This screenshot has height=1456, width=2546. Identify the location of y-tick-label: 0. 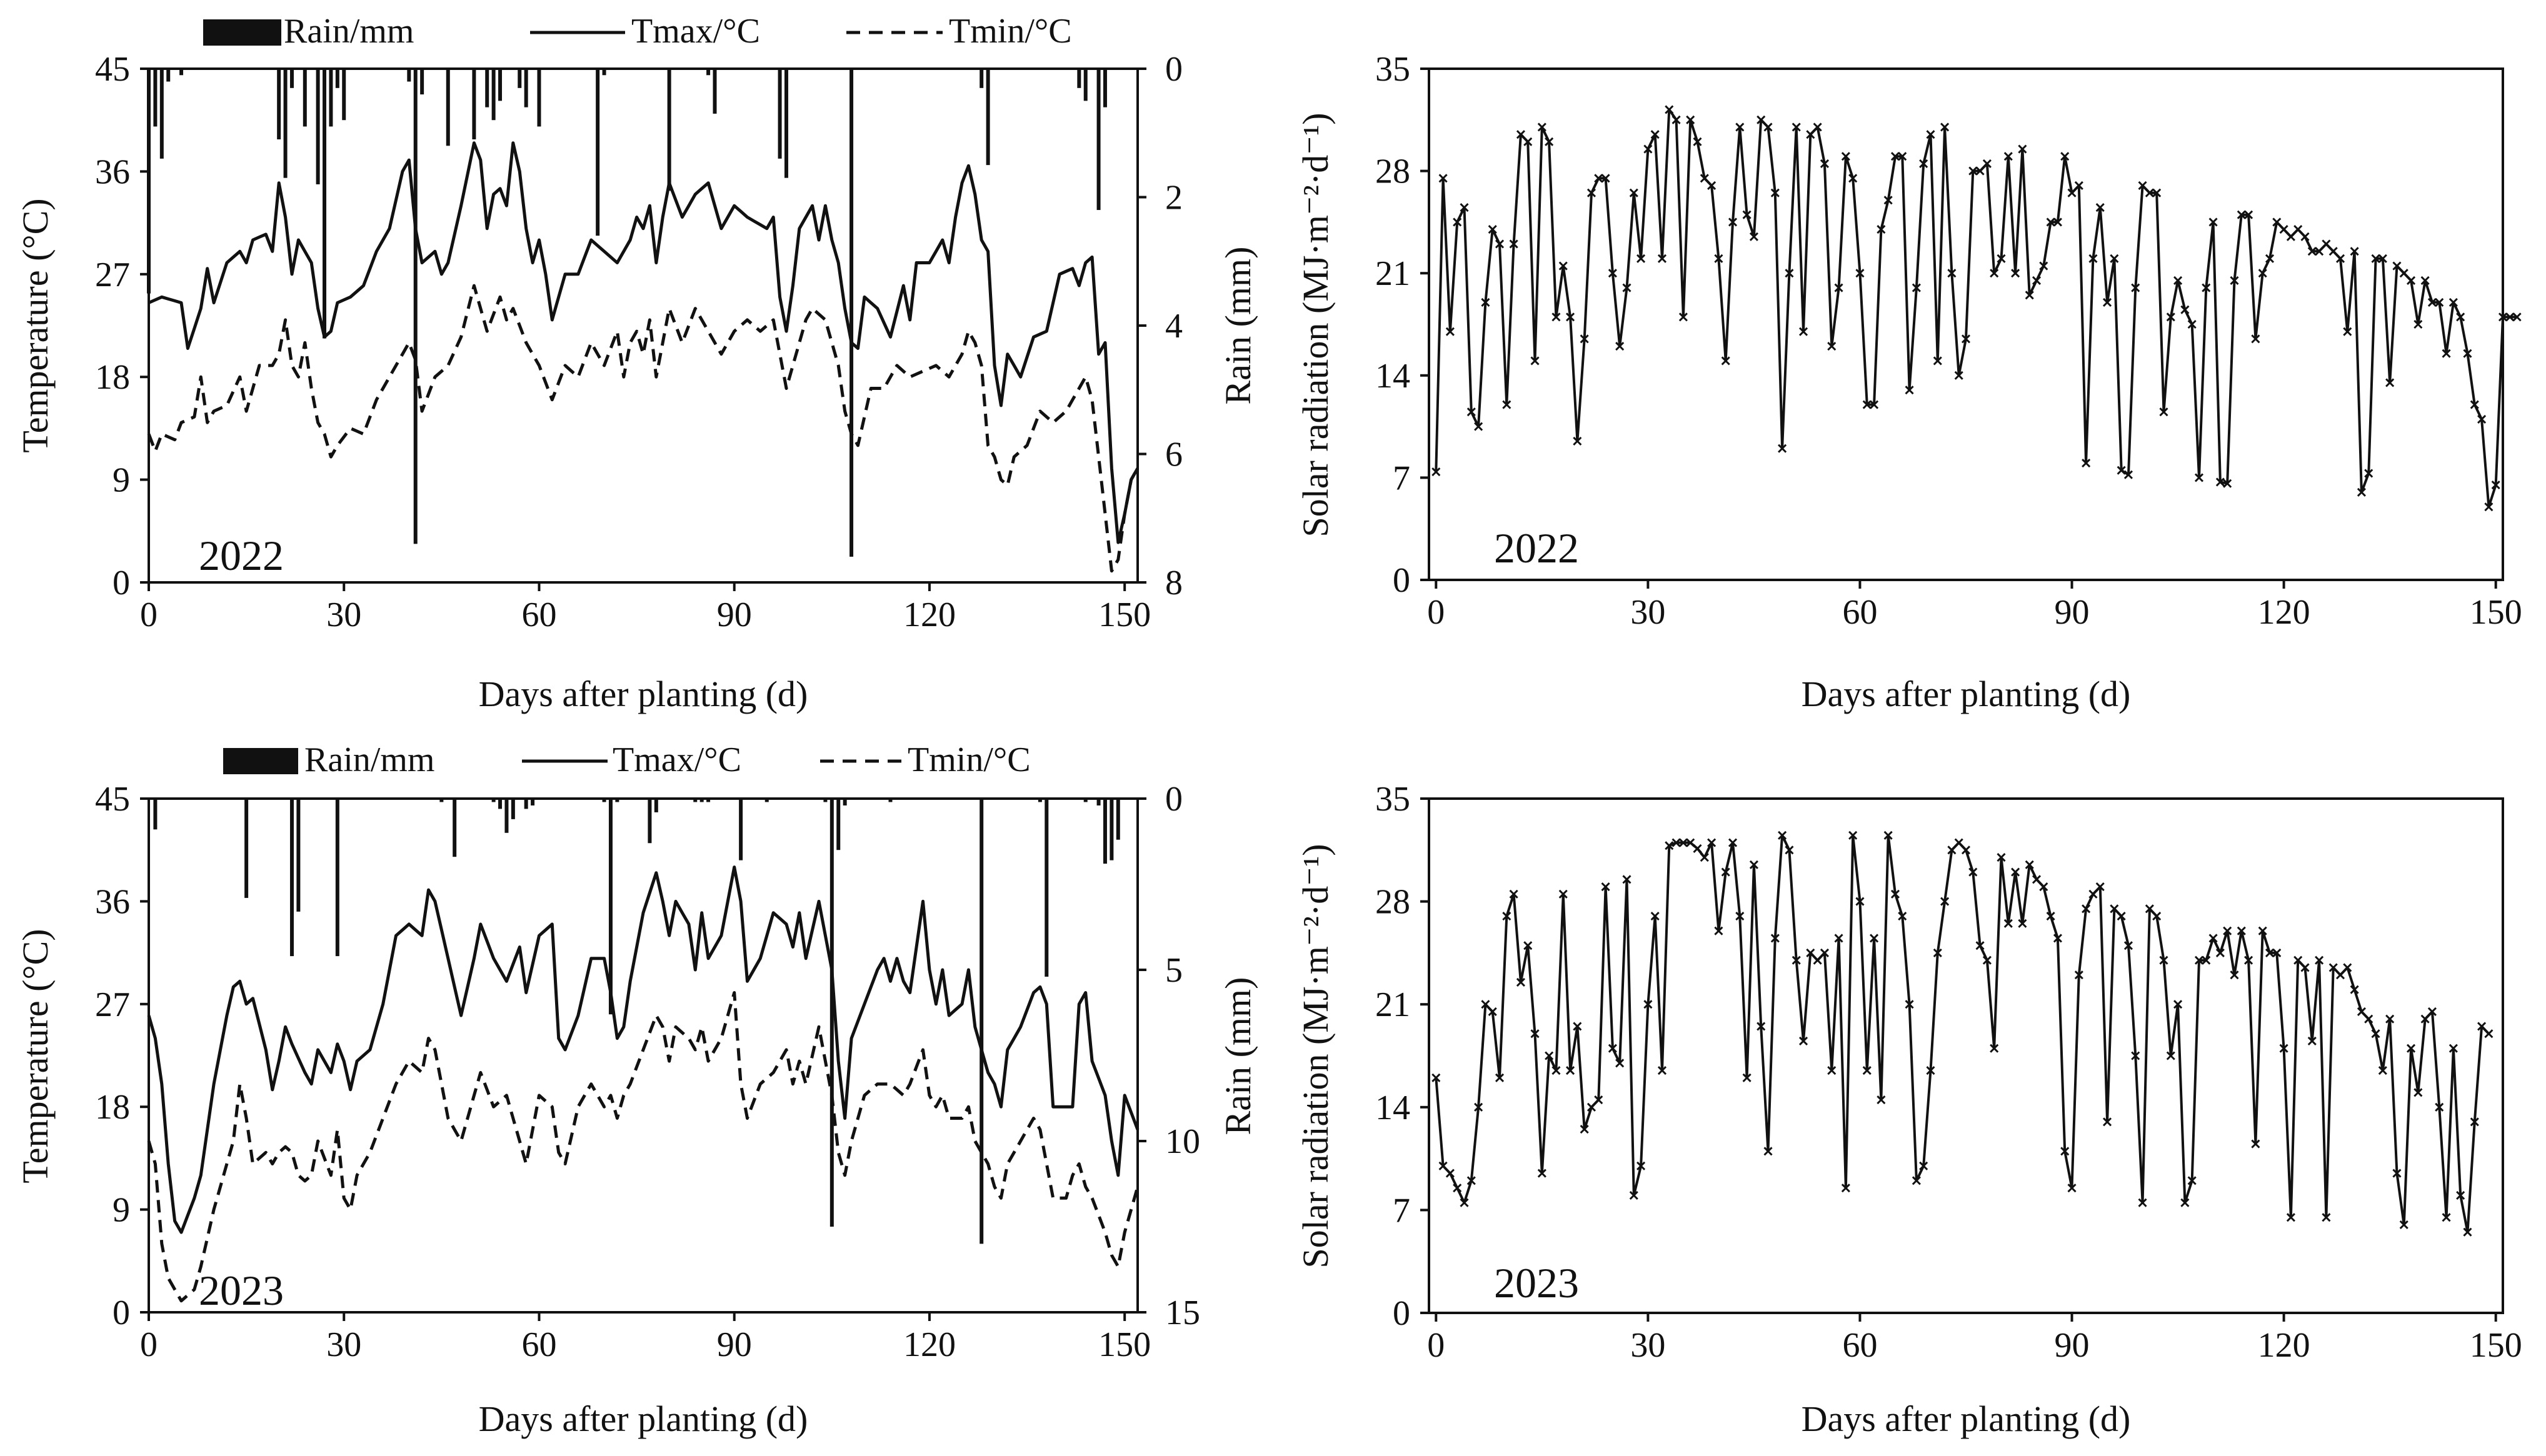
(1401, 580).